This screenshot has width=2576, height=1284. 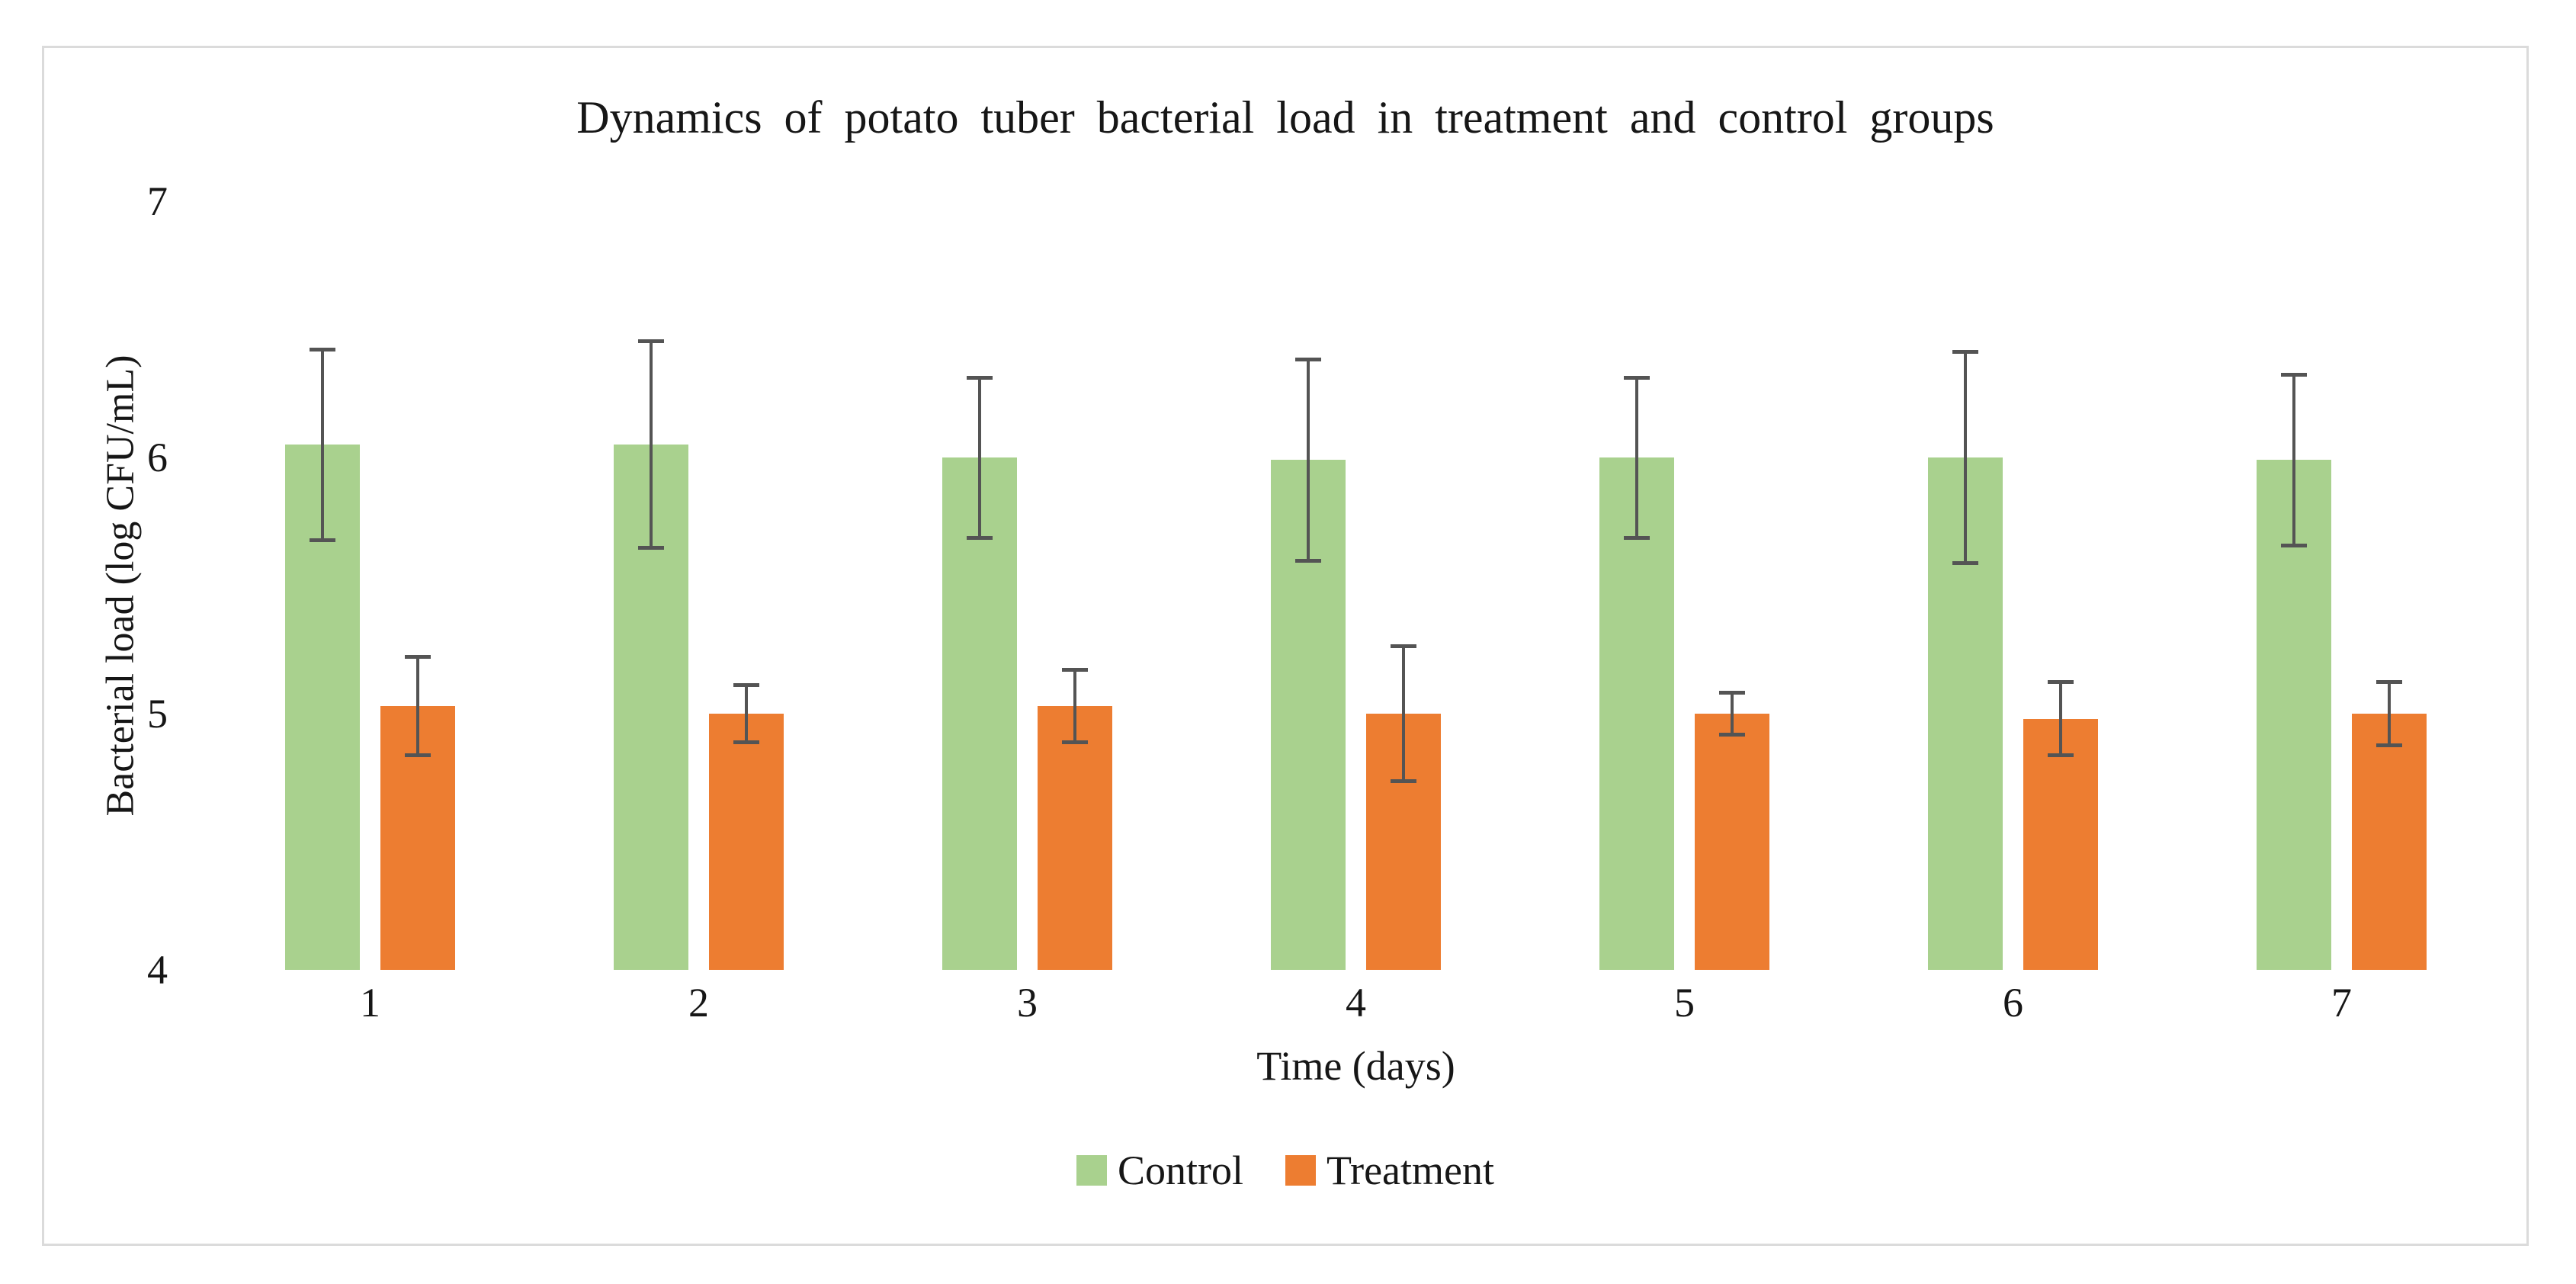 I want to click on legend: Control Treatment, so click(x=1285, y=1170).